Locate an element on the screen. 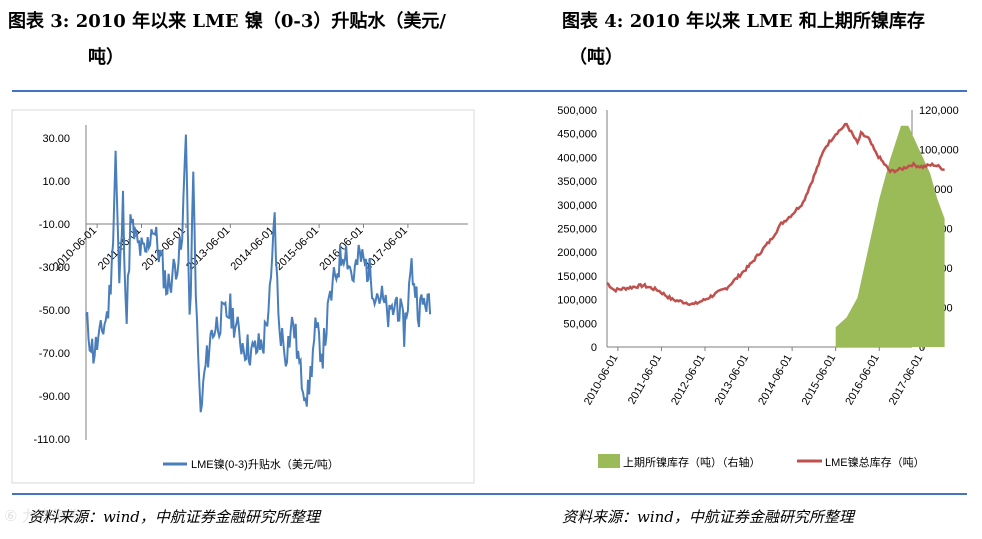 This screenshot has width=982, height=539. chart4-lme-line is located at coordinates (775, 214).